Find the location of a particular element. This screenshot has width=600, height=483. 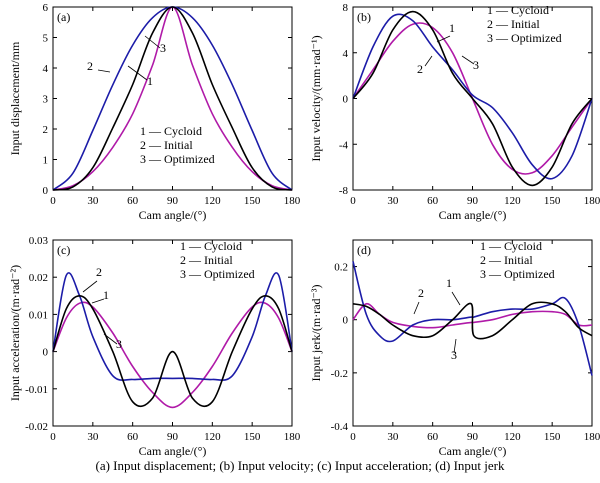

y-axis-title: Input velocity/(mm·rad⁻¹) is located at coordinates (316, 98).